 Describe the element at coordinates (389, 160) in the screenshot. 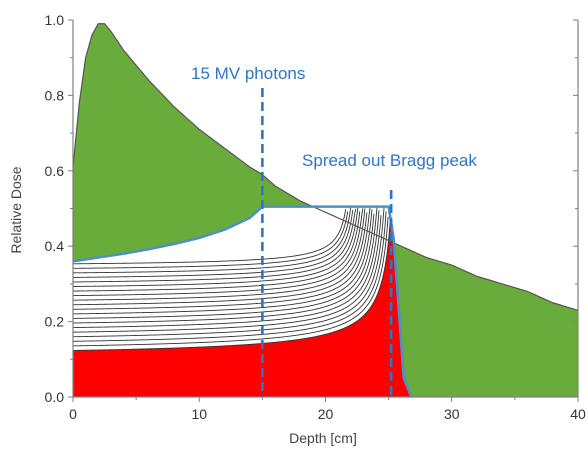

I see `sobp-annotation: Spread out Bragg peak` at that location.